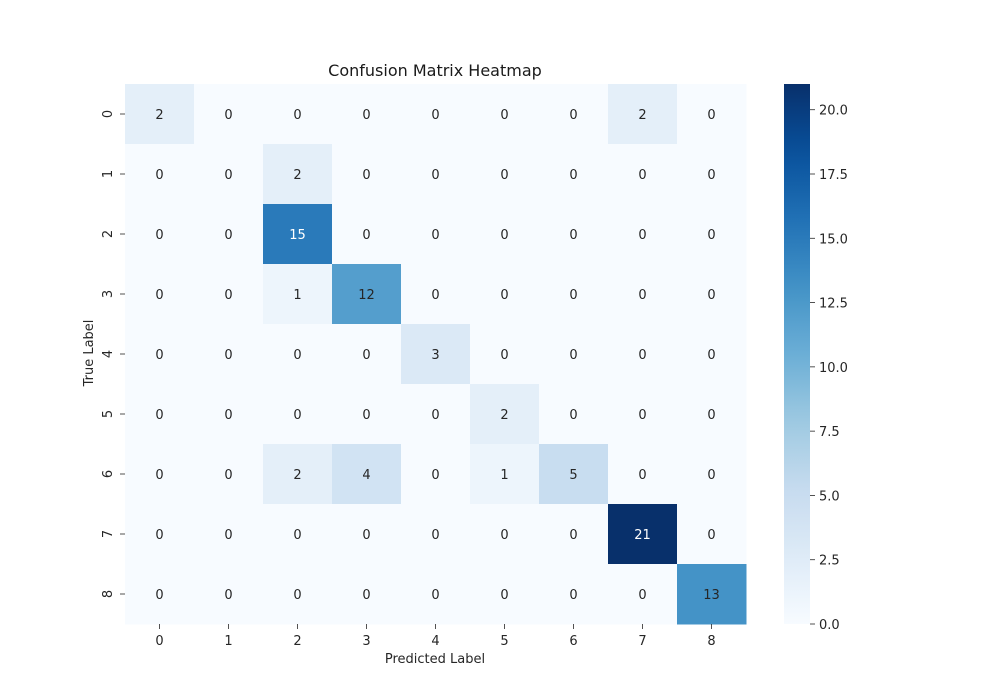 This screenshot has width=1000, height=700. I want to click on colorbar-tick-label-7: 17.5, so click(833, 175).